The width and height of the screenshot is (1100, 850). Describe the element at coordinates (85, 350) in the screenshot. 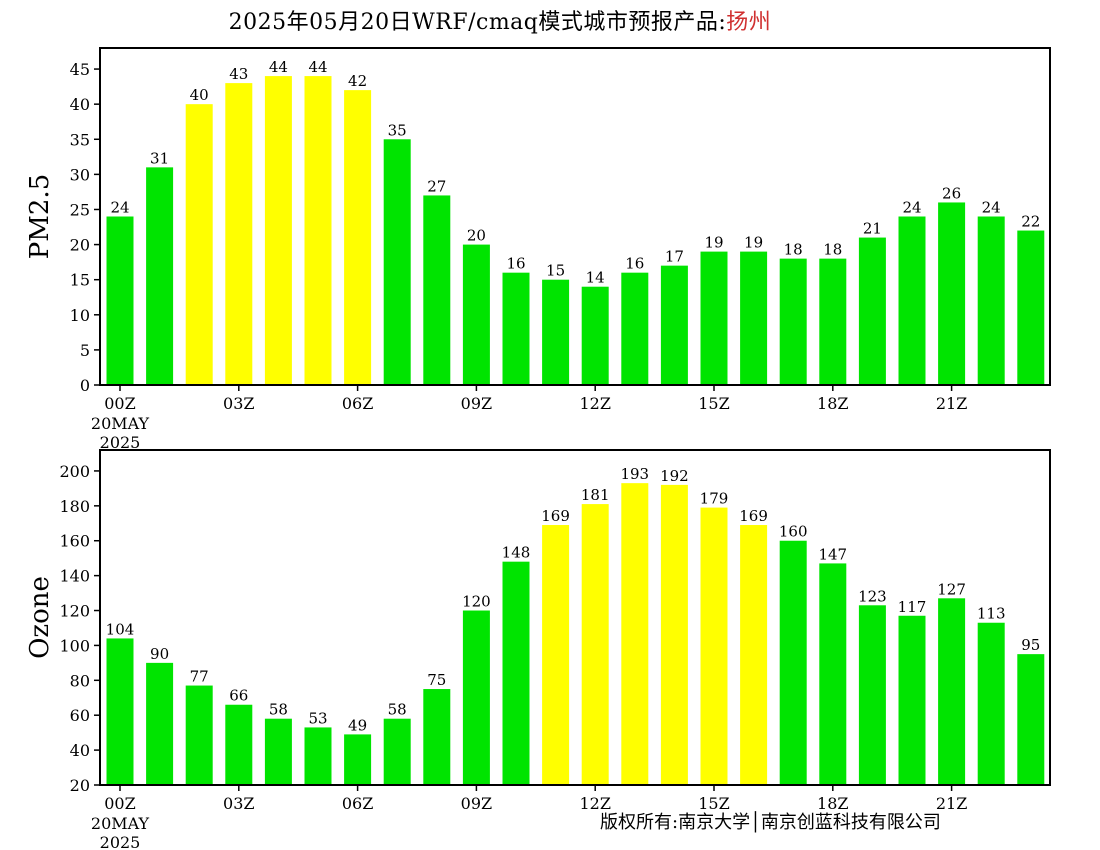

I see `y-tick-label: 5` at that location.